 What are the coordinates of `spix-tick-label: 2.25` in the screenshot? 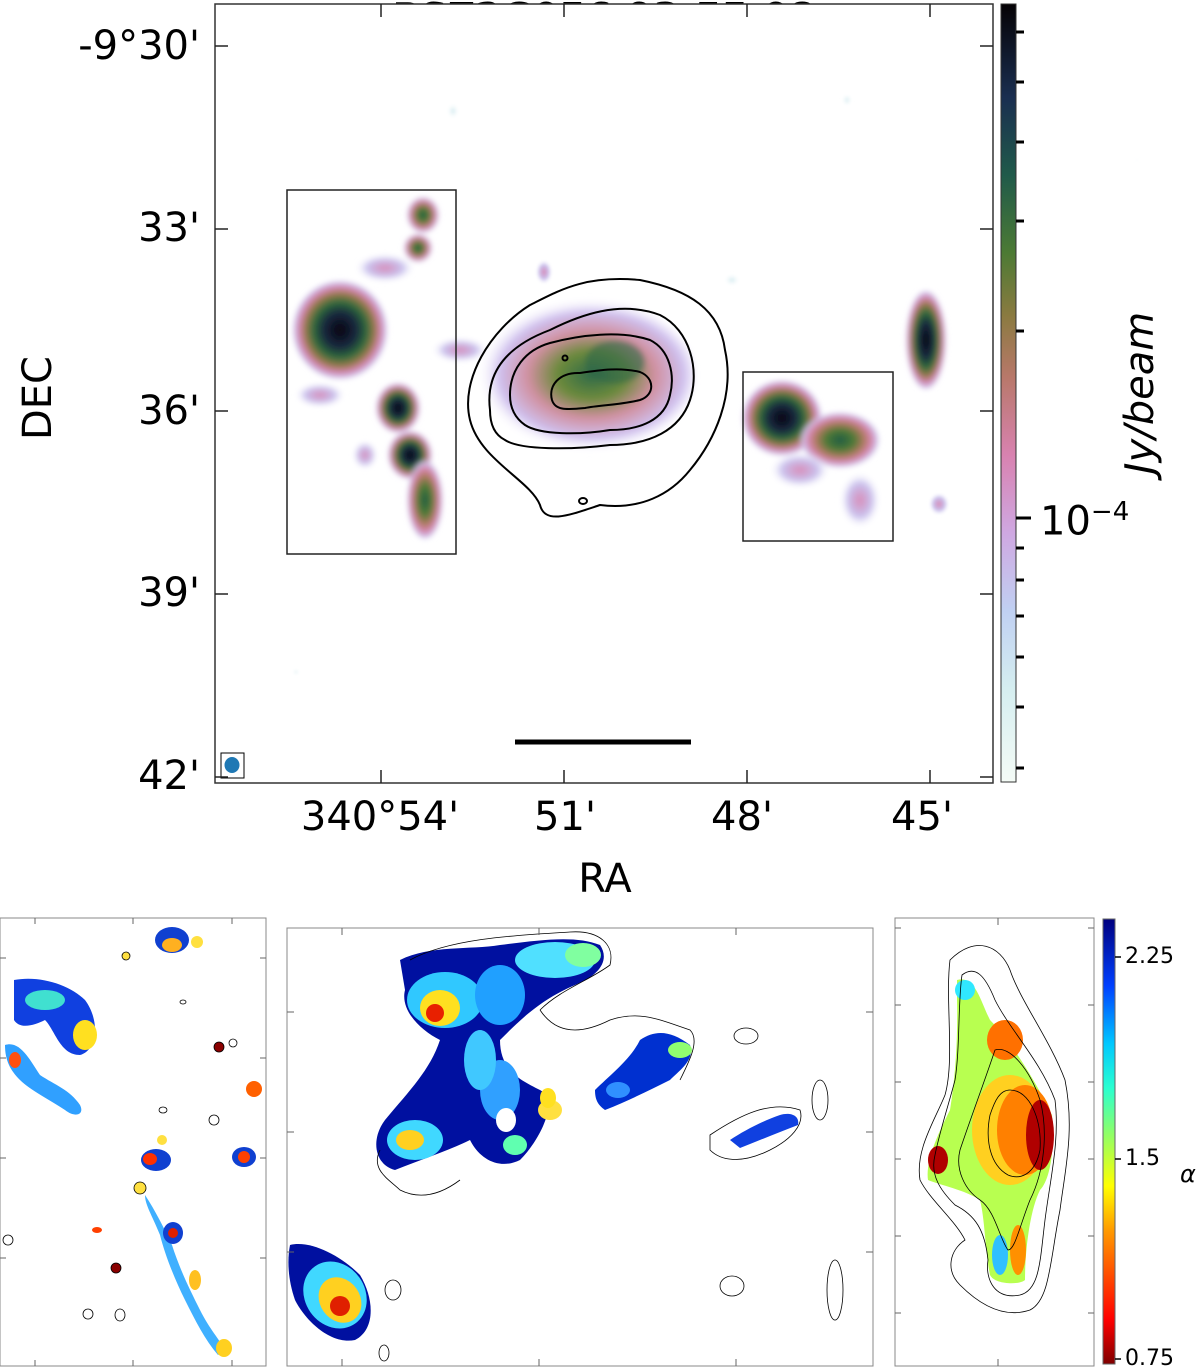 It's located at (1149, 956).